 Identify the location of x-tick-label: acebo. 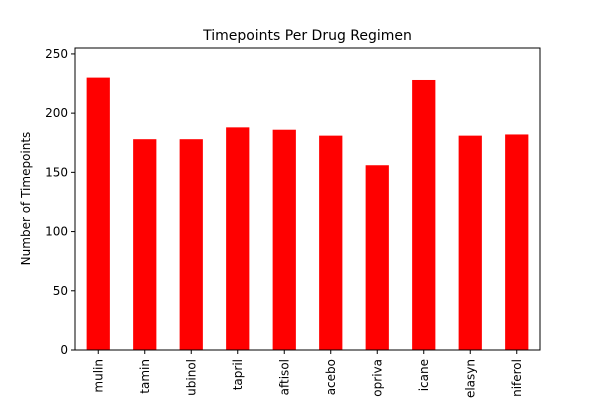
(331, 377).